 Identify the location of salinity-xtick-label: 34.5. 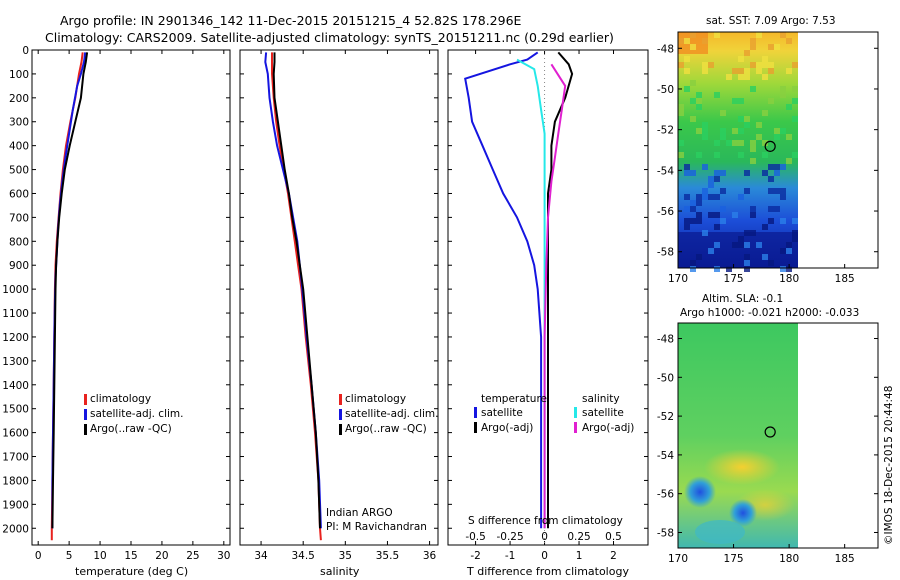
(302, 556).